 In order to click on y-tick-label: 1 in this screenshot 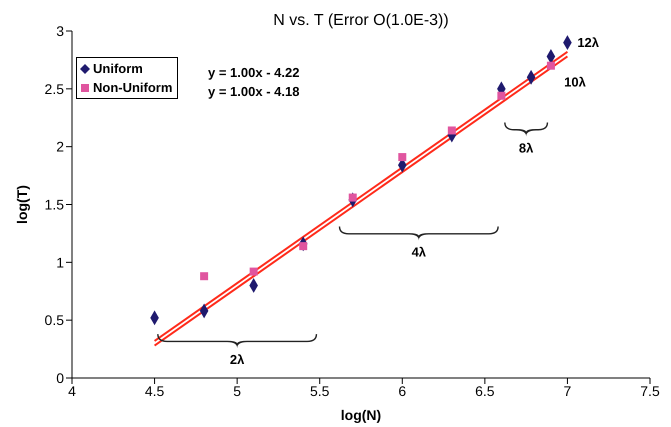, I will do `click(60, 262)`.